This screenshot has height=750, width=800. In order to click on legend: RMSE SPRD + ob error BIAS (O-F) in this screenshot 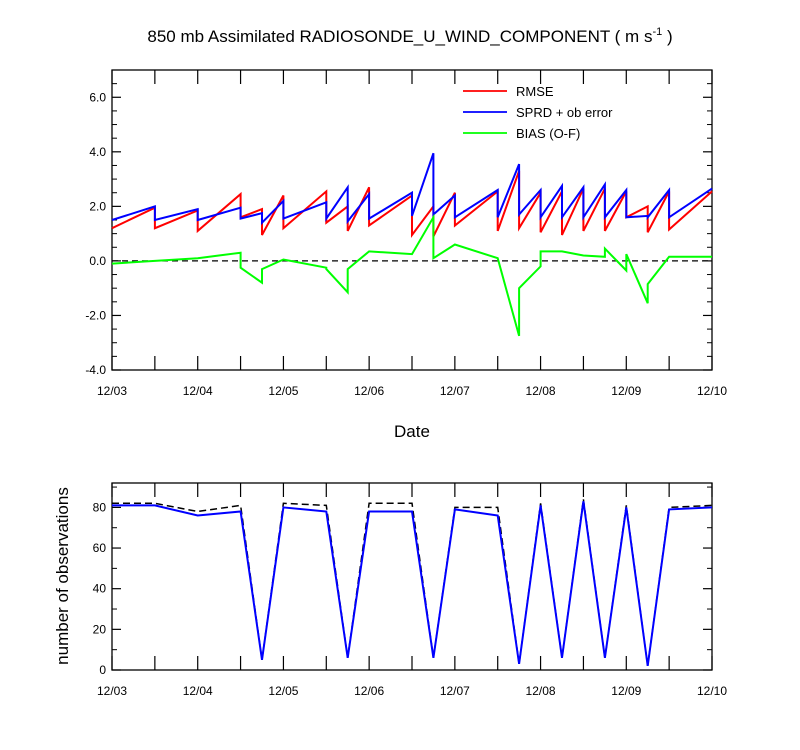, I will do `click(538, 112)`.